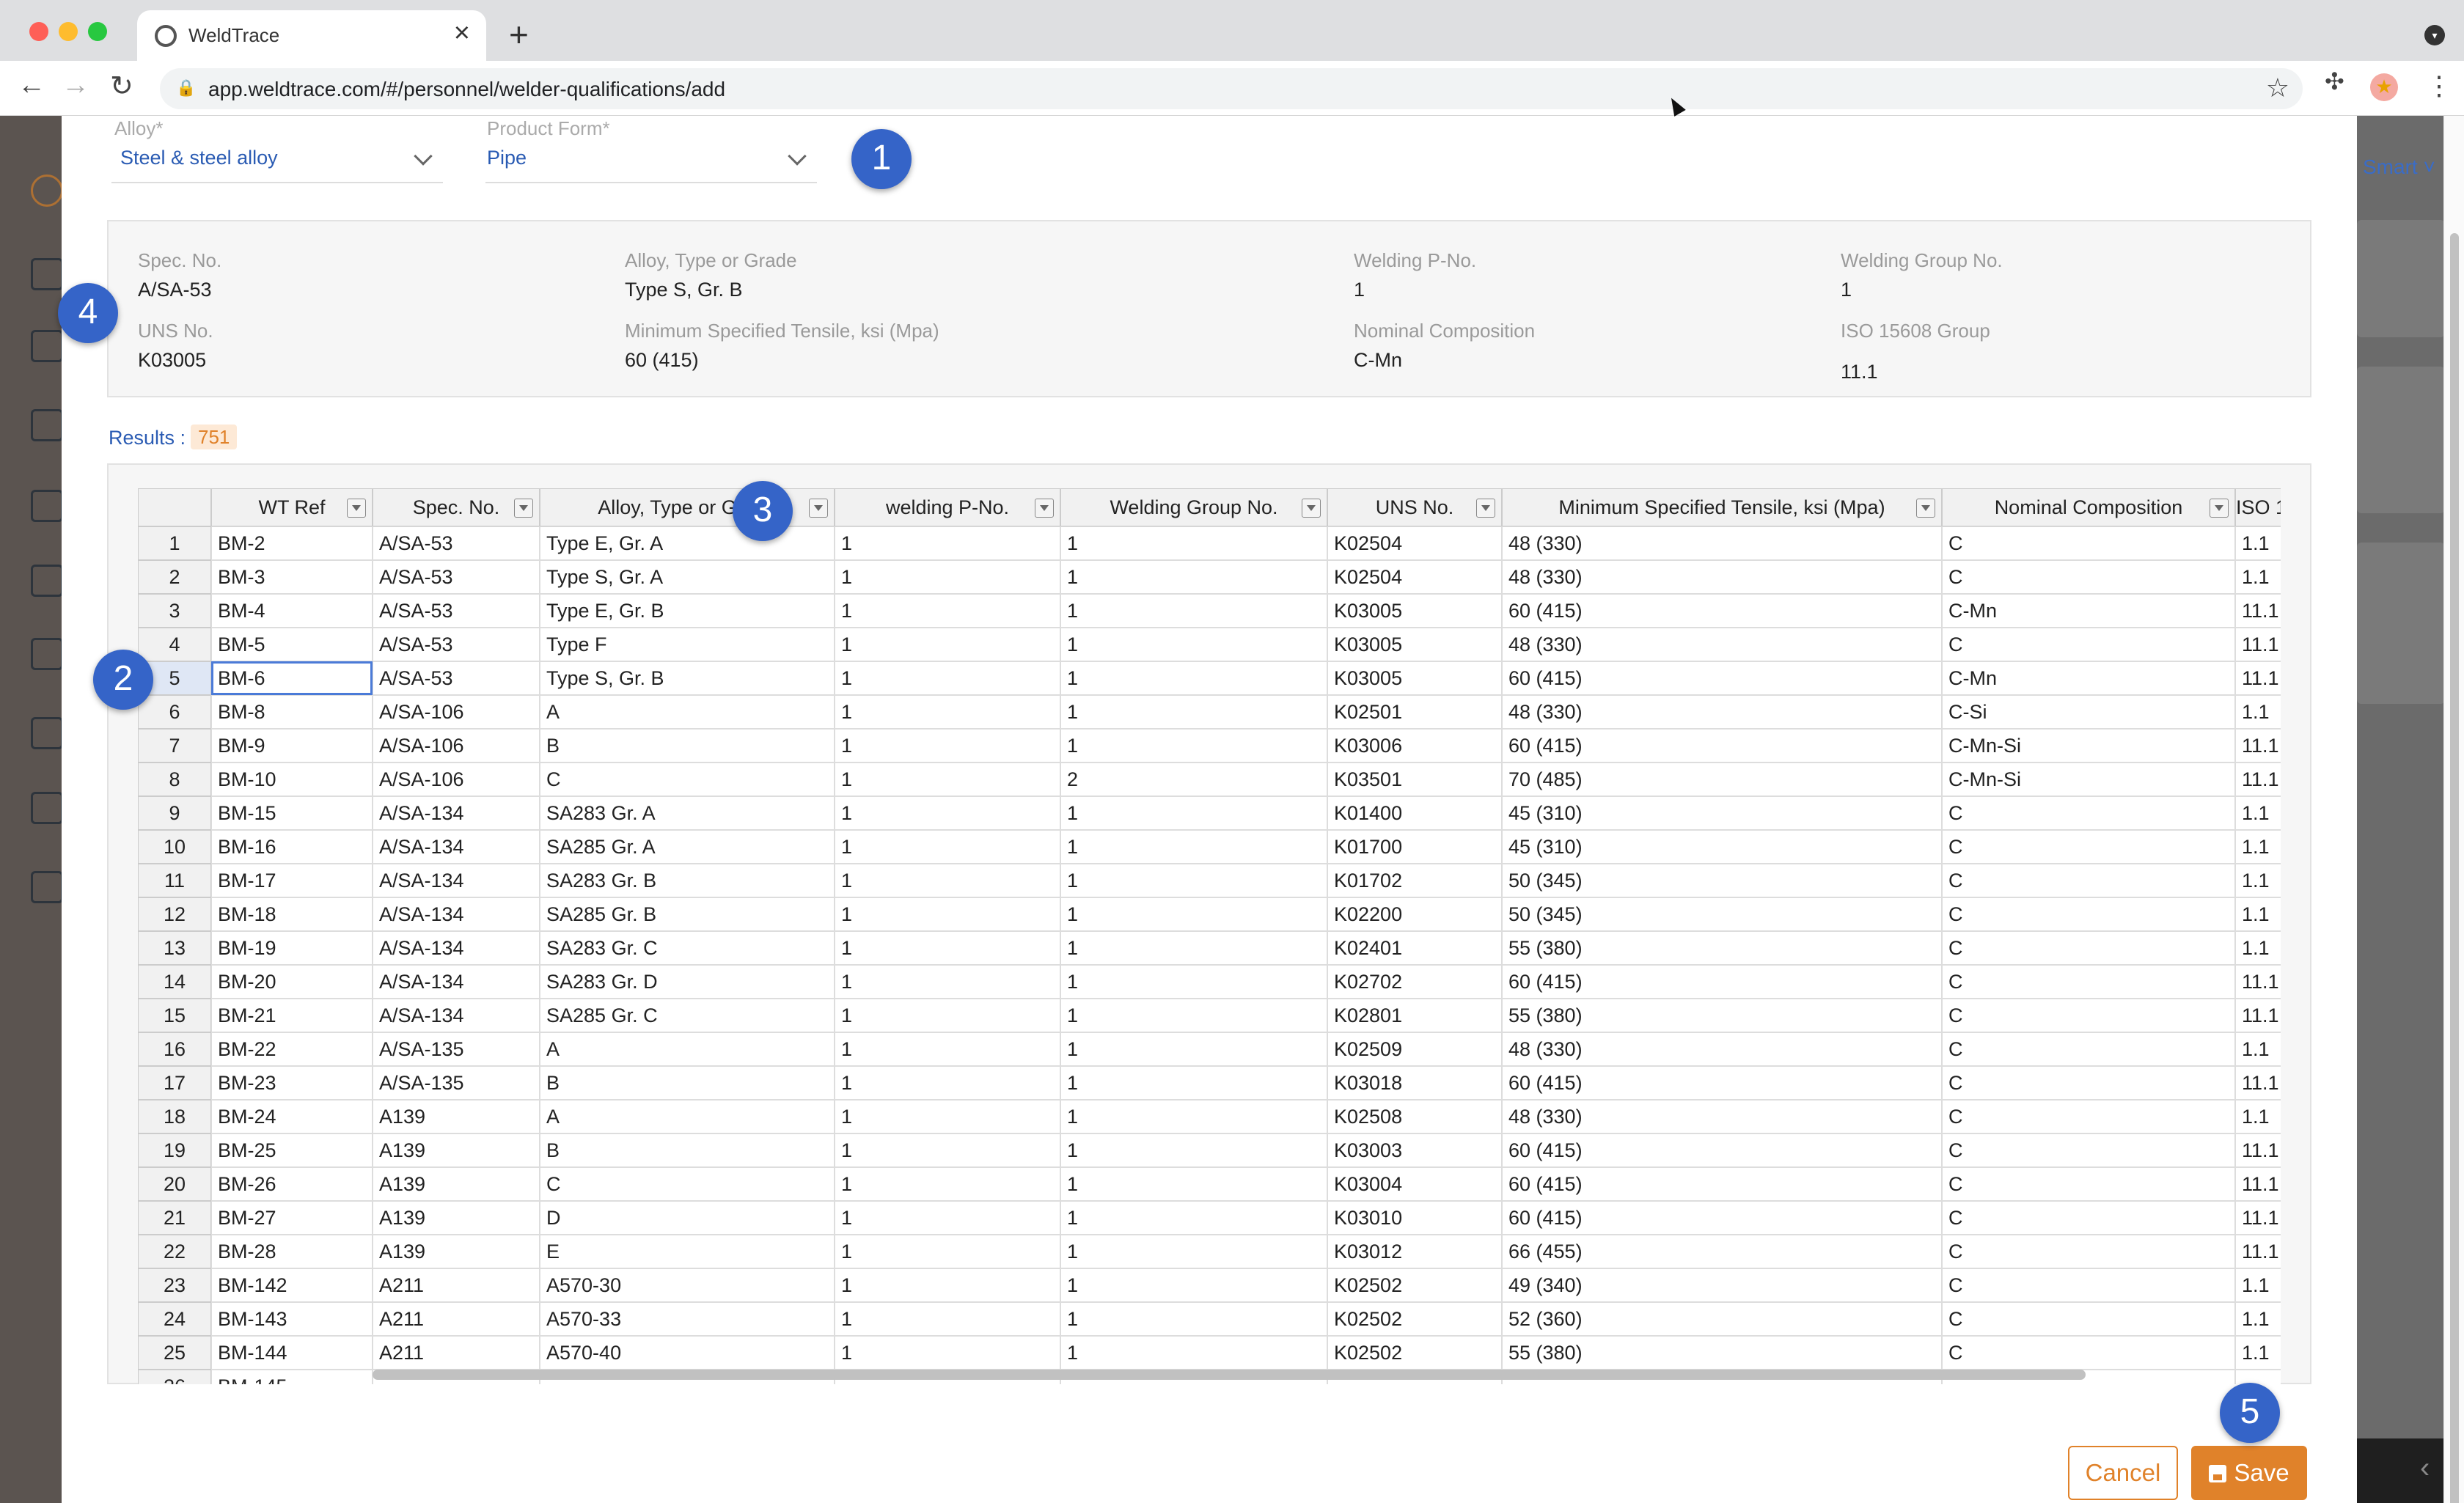  What do you see at coordinates (174, 982) in the screenshot?
I see `row-index: 14` at bounding box center [174, 982].